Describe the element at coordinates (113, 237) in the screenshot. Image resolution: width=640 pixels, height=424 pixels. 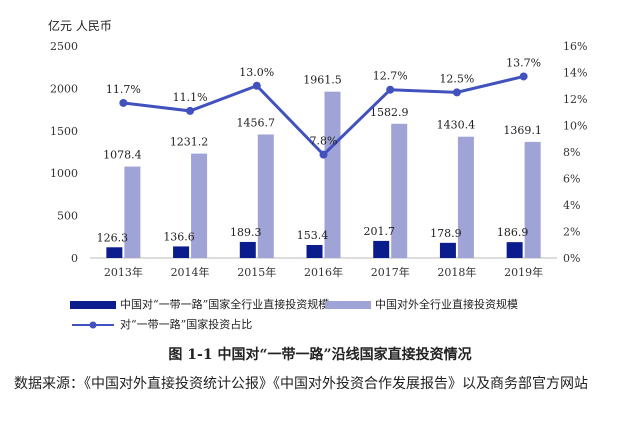
I see `bar-data-label-br: 126.3` at that location.